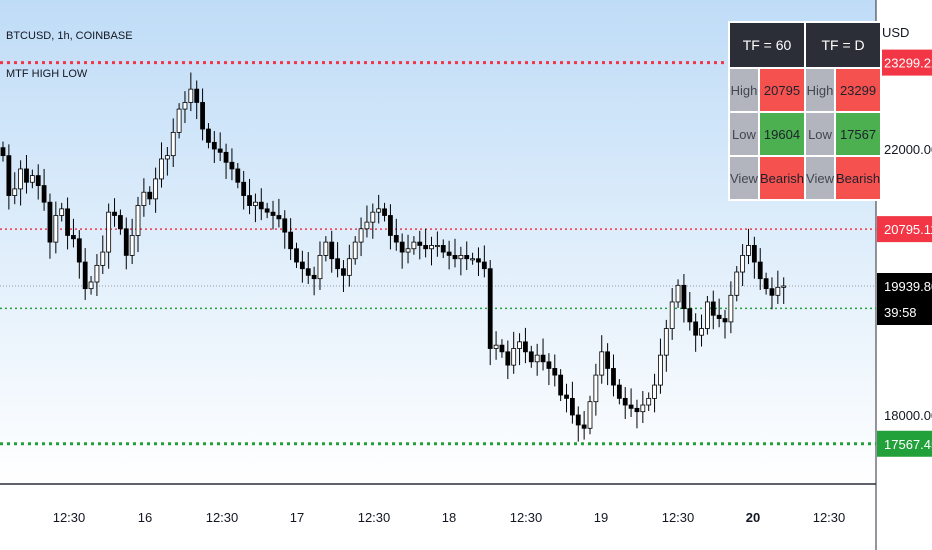  Describe the element at coordinates (678, 517) in the screenshot. I see `x-tick-label-8: 12:30` at that location.